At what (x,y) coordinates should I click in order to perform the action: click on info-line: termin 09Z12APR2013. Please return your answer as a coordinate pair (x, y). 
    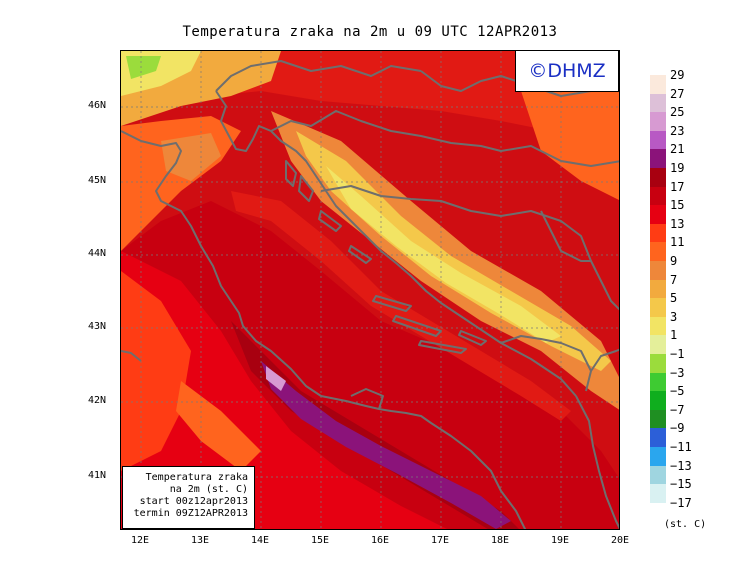
    Looking at the image, I should click on (190, 513).